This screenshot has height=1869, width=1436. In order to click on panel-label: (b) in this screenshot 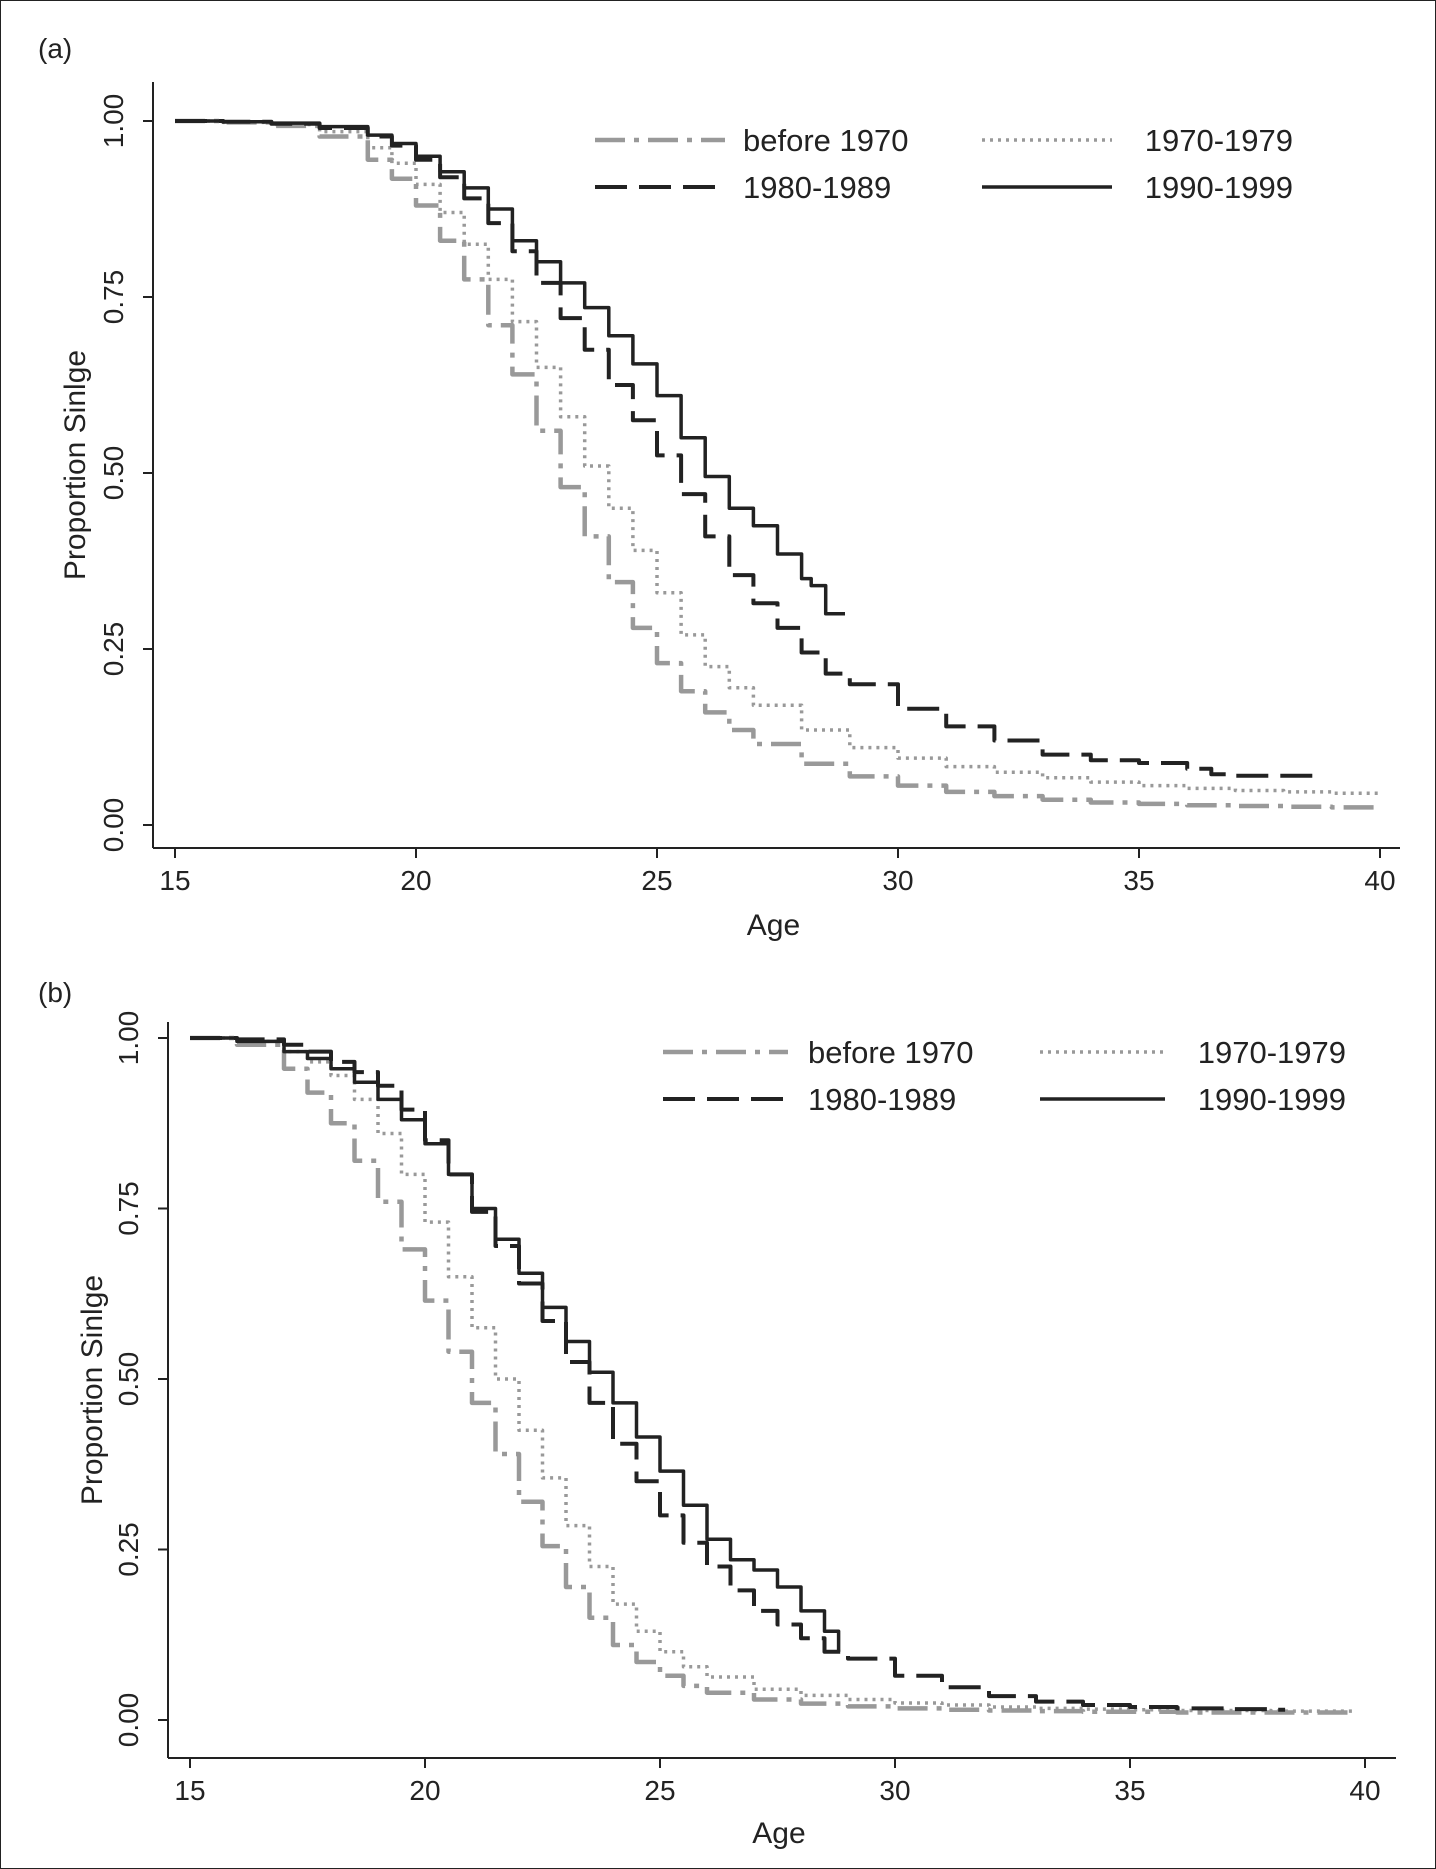, I will do `click(55, 992)`.